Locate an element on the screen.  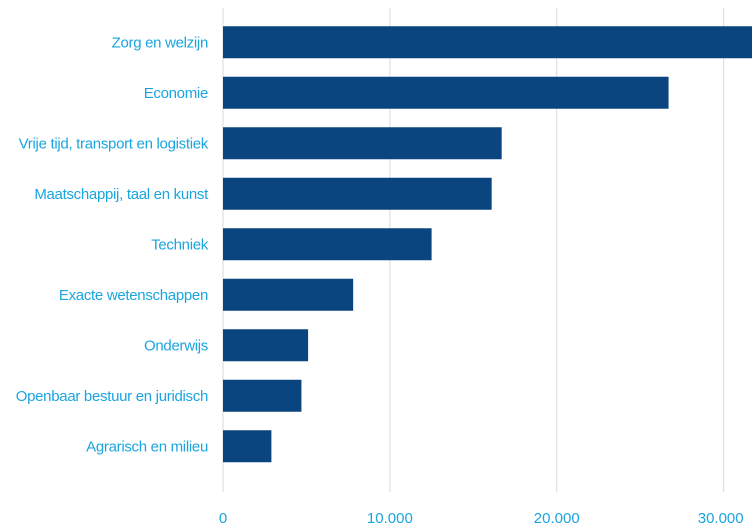
category-label: Agrarisch en milieu is located at coordinates (147, 446).